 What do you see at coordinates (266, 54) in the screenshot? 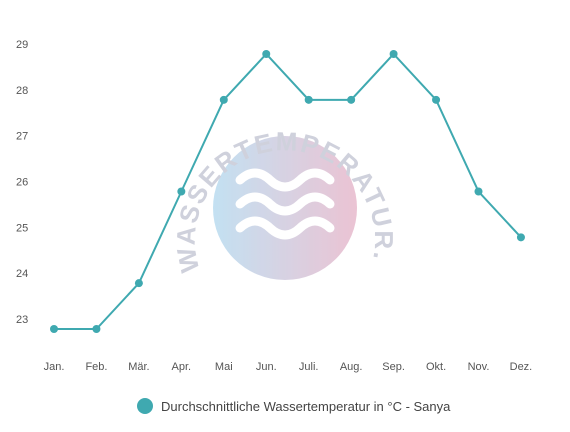
I see `data-point-Jun.` at bounding box center [266, 54].